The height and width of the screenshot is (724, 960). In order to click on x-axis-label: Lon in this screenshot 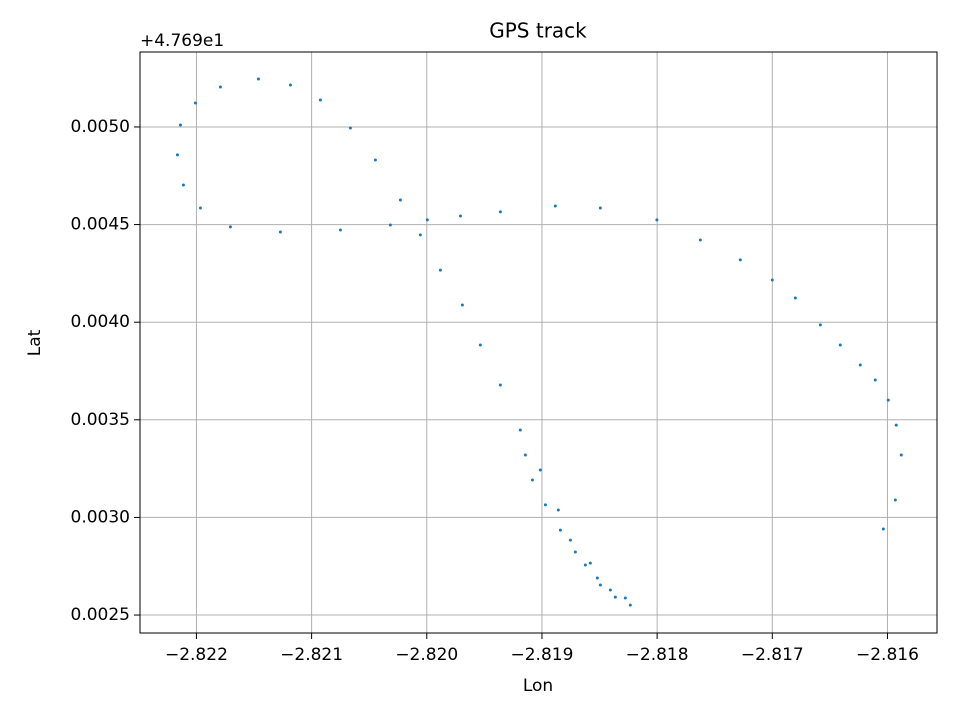, I will do `click(538, 686)`.